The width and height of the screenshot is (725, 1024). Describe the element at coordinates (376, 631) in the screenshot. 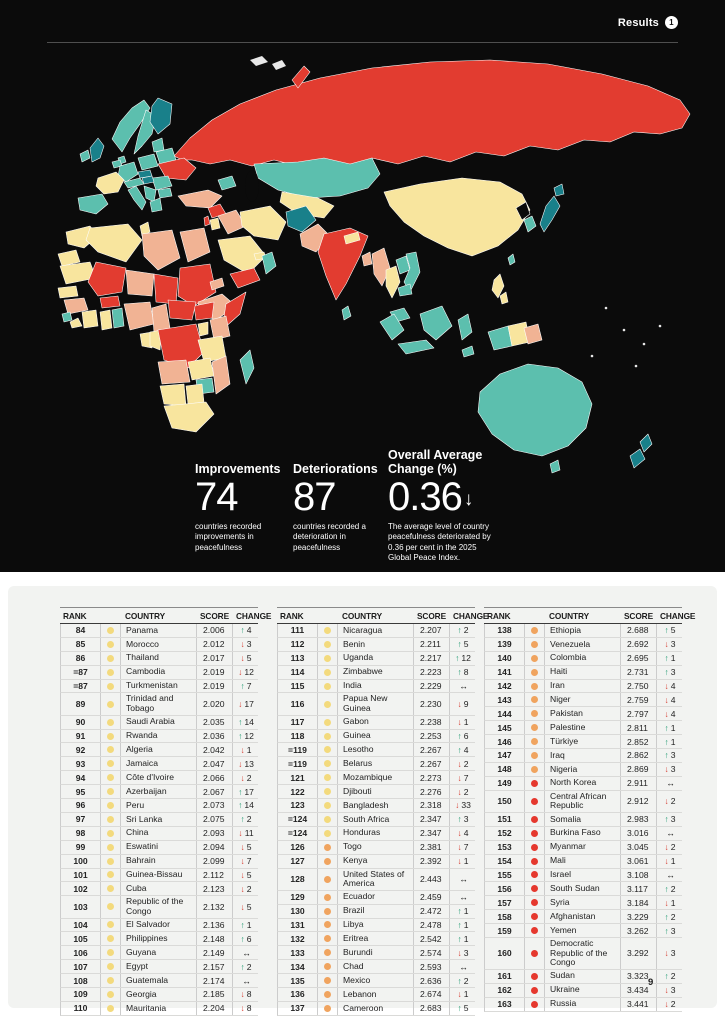

I see `table-row: 111 Nicaragua 2.207 ↑ 2` at that location.